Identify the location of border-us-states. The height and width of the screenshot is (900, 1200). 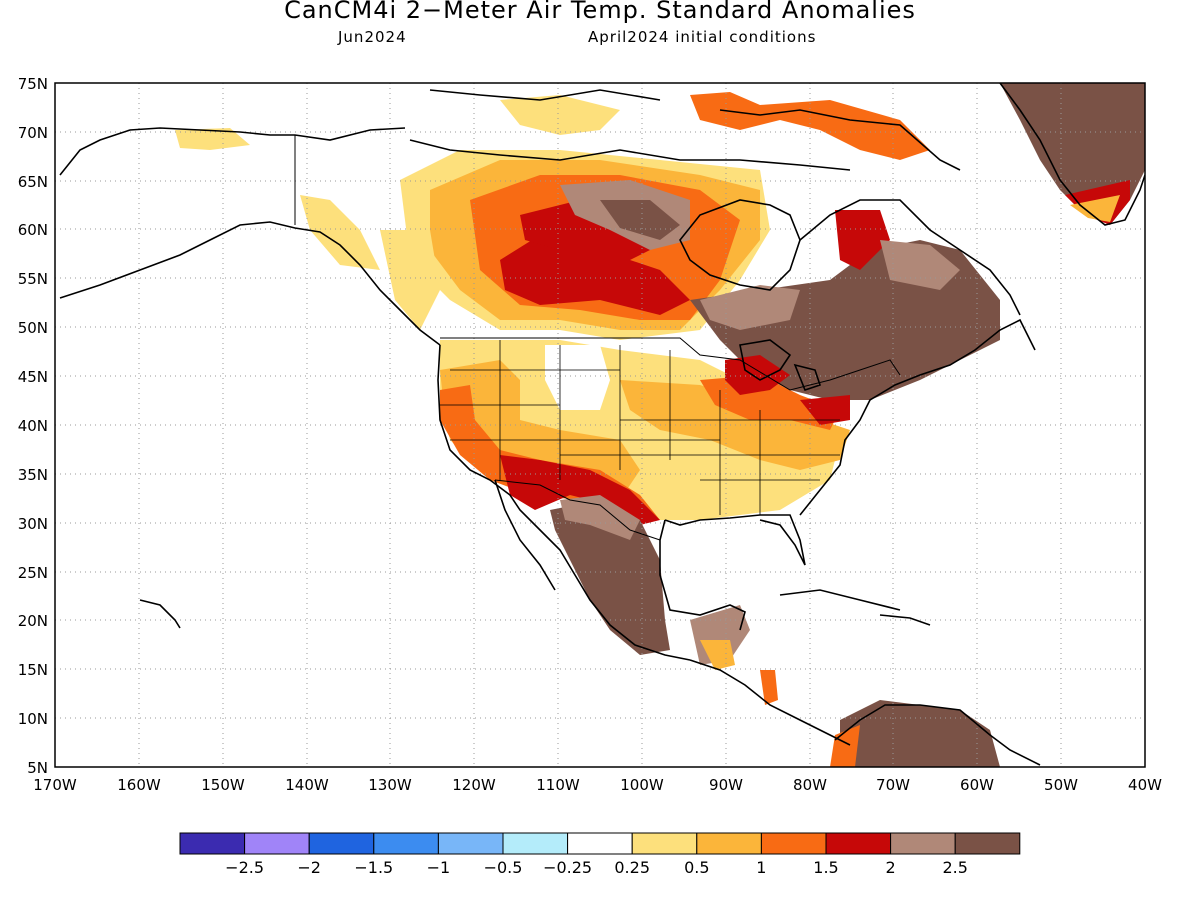
(640, 427).